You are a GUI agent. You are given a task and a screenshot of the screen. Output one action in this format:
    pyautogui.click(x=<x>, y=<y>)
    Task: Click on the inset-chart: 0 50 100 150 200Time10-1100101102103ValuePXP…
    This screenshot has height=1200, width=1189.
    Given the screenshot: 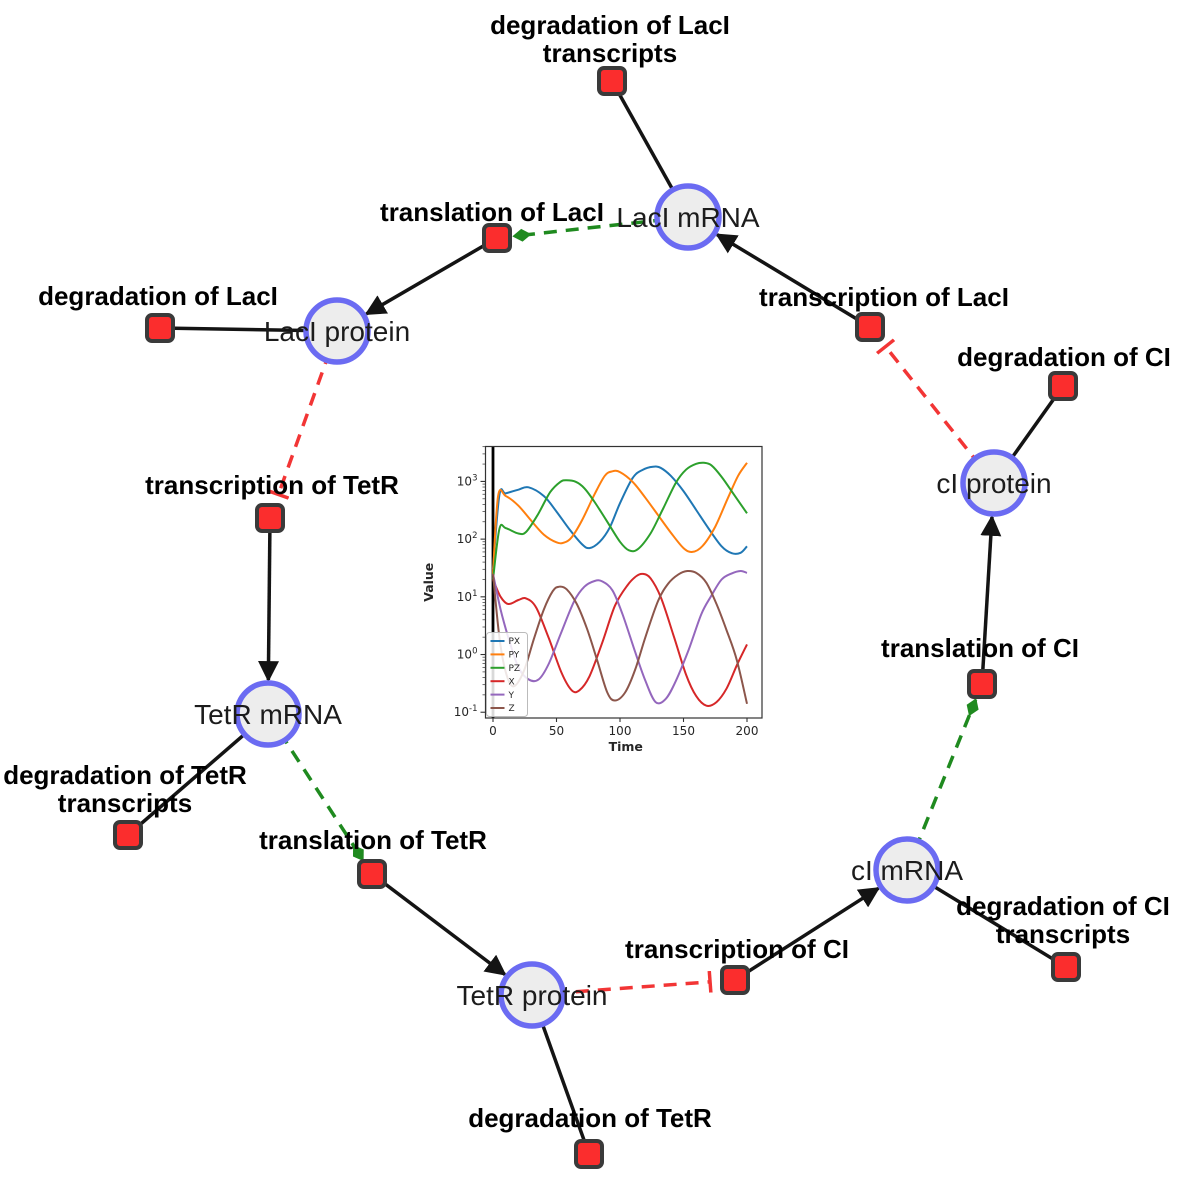 What is the action you would take?
    pyautogui.click(x=596, y=627)
    